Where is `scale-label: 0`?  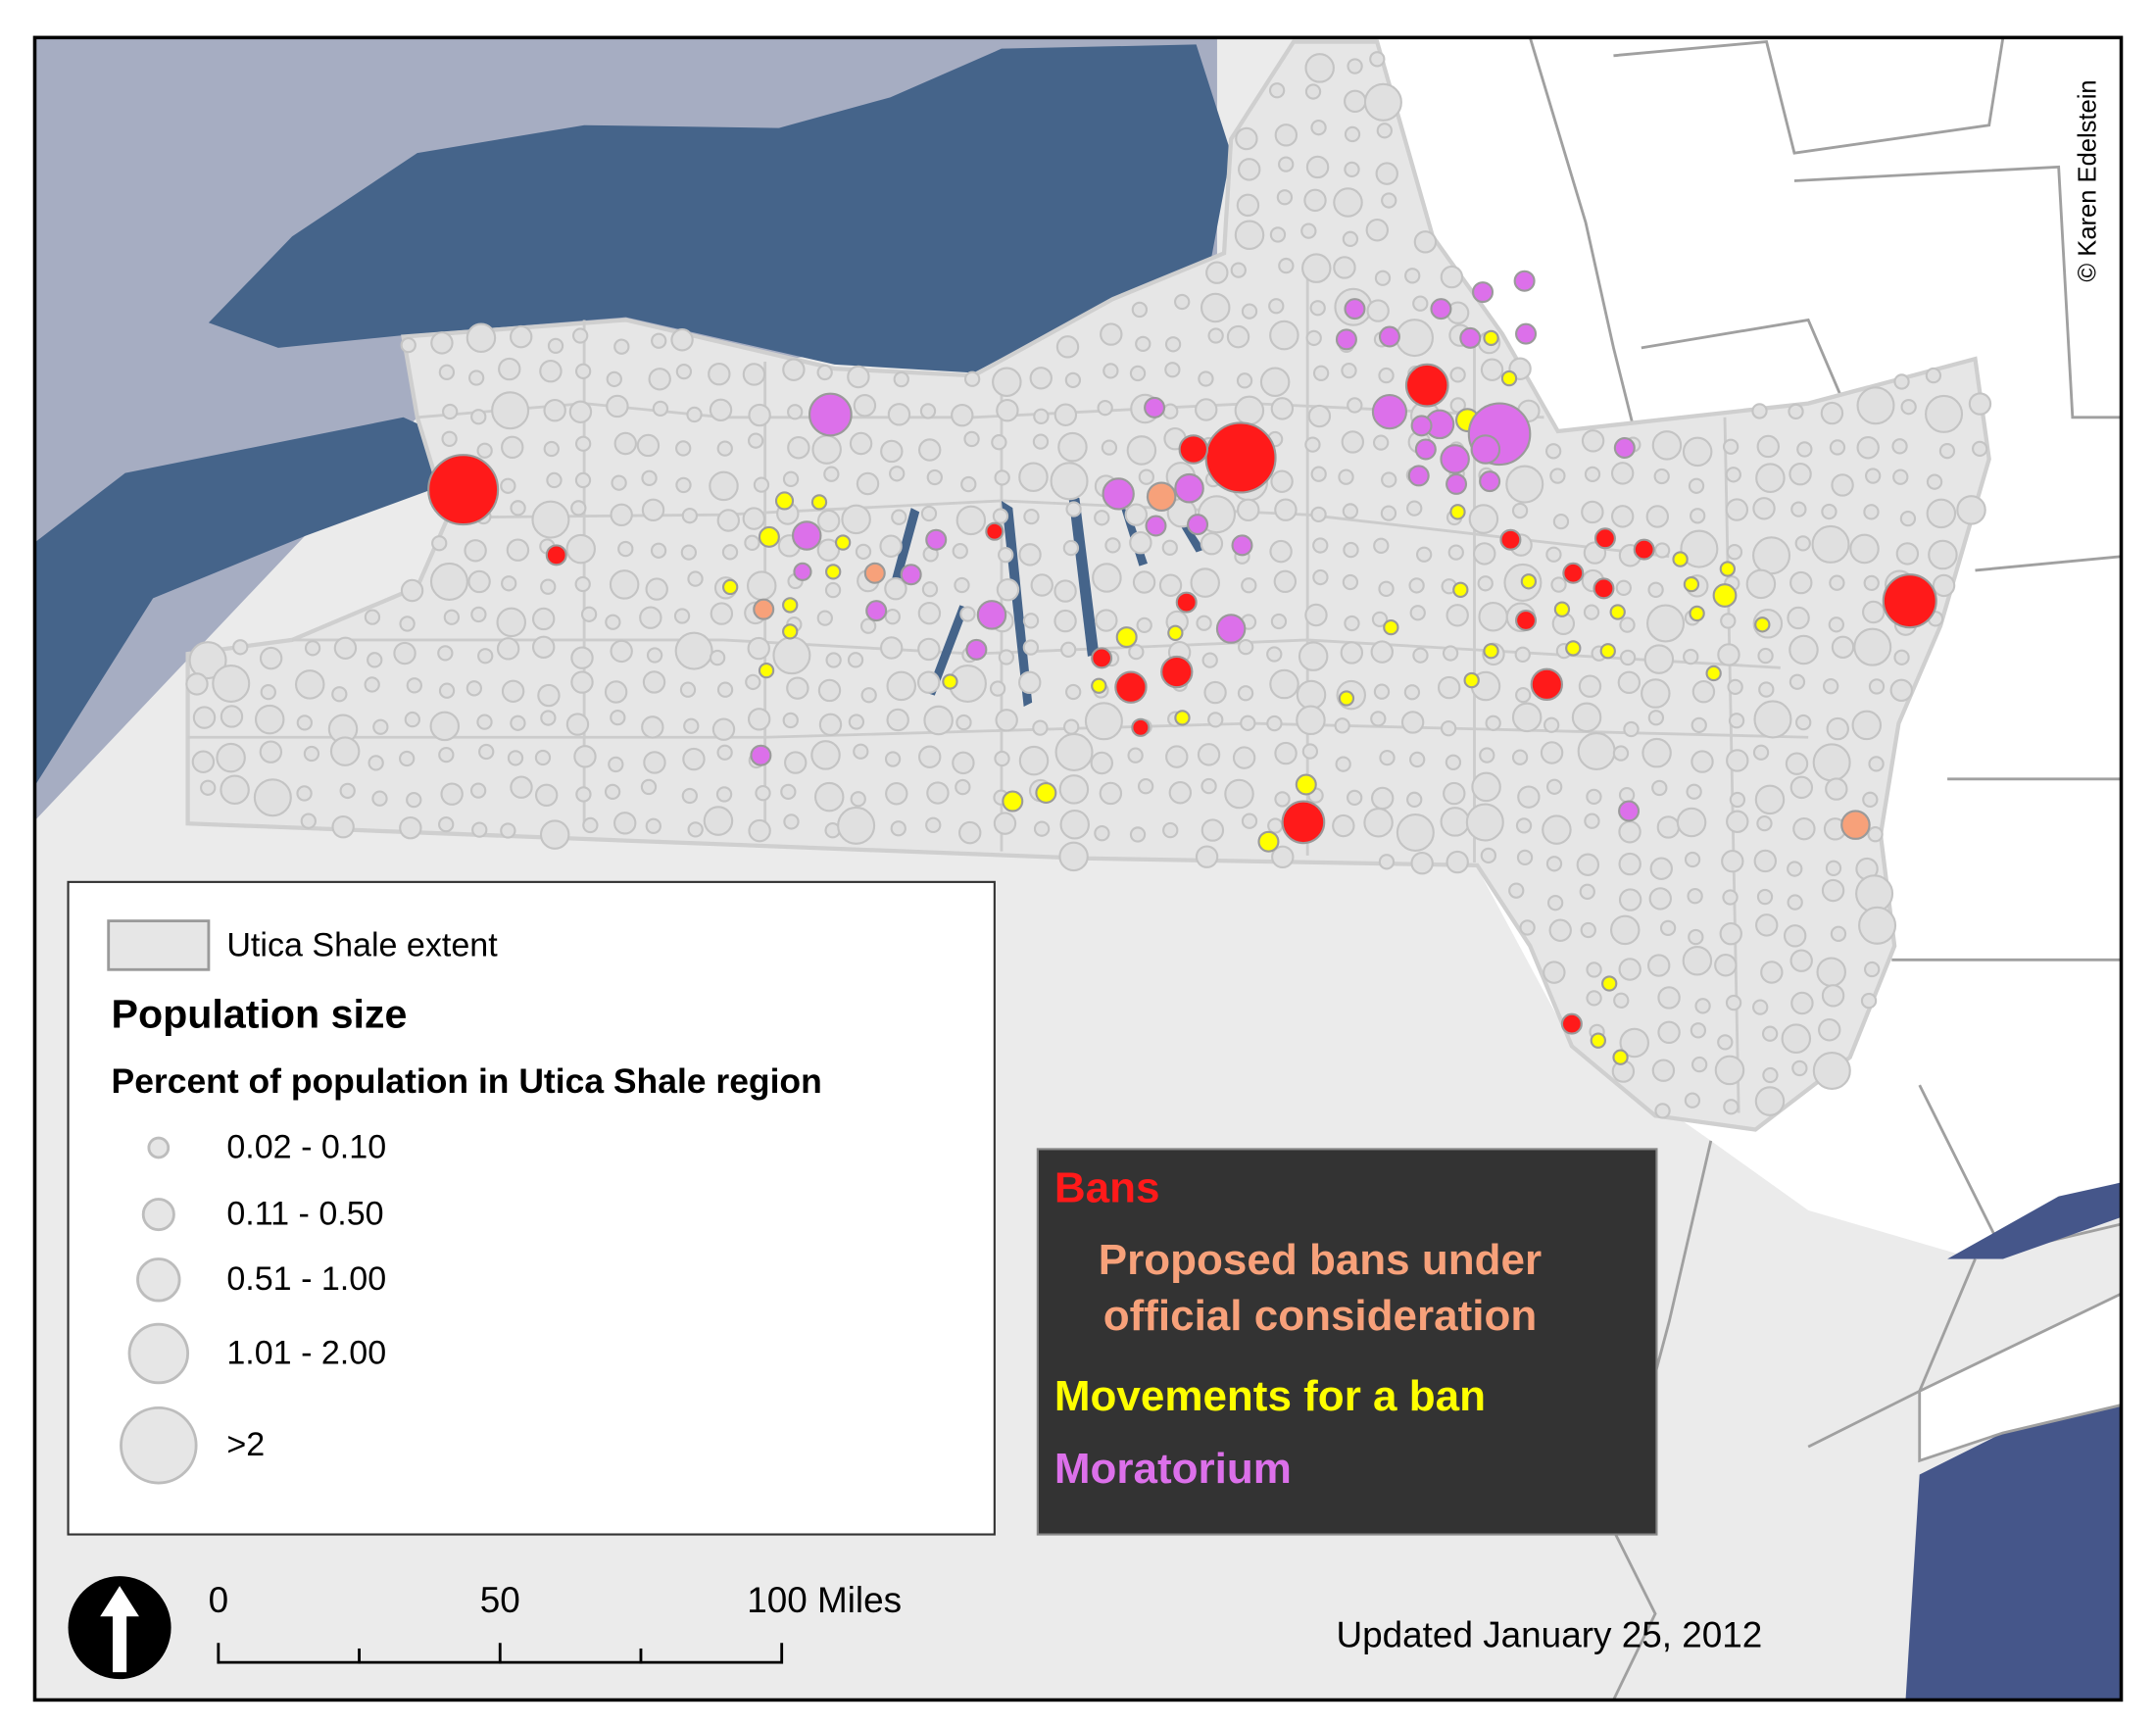 scale-label: 0 is located at coordinates (219, 1600).